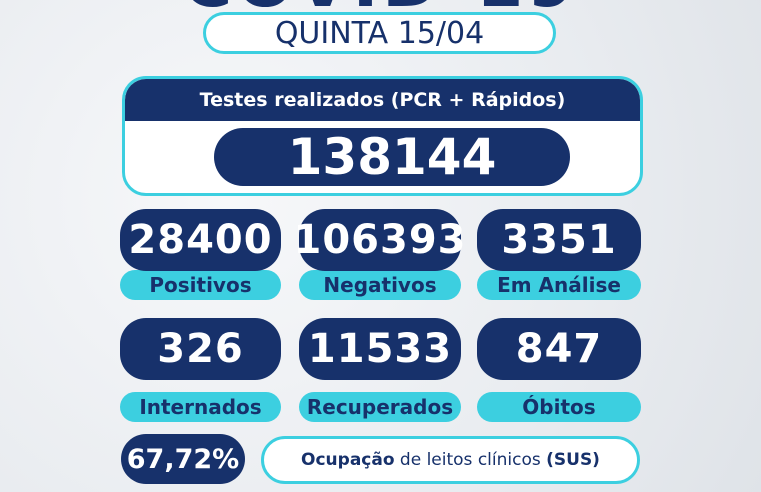 This screenshot has width=761, height=492. Describe the element at coordinates (470, 460) in the screenshot. I see `label-part: de leitos clínicos` at that location.